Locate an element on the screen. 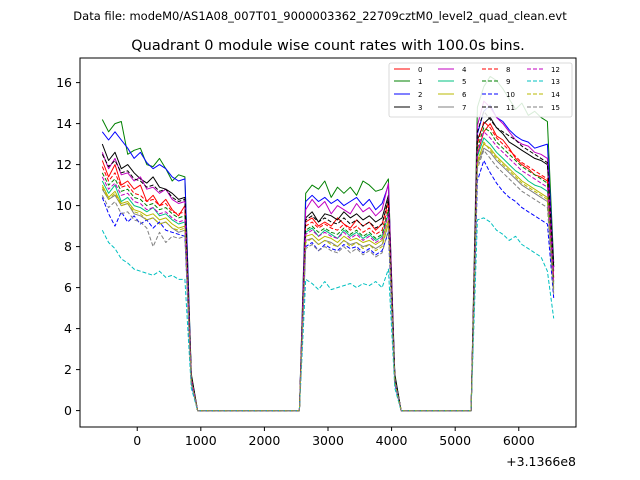 The image size is (640, 480). x-tick-label: 0 is located at coordinates (137, 440).